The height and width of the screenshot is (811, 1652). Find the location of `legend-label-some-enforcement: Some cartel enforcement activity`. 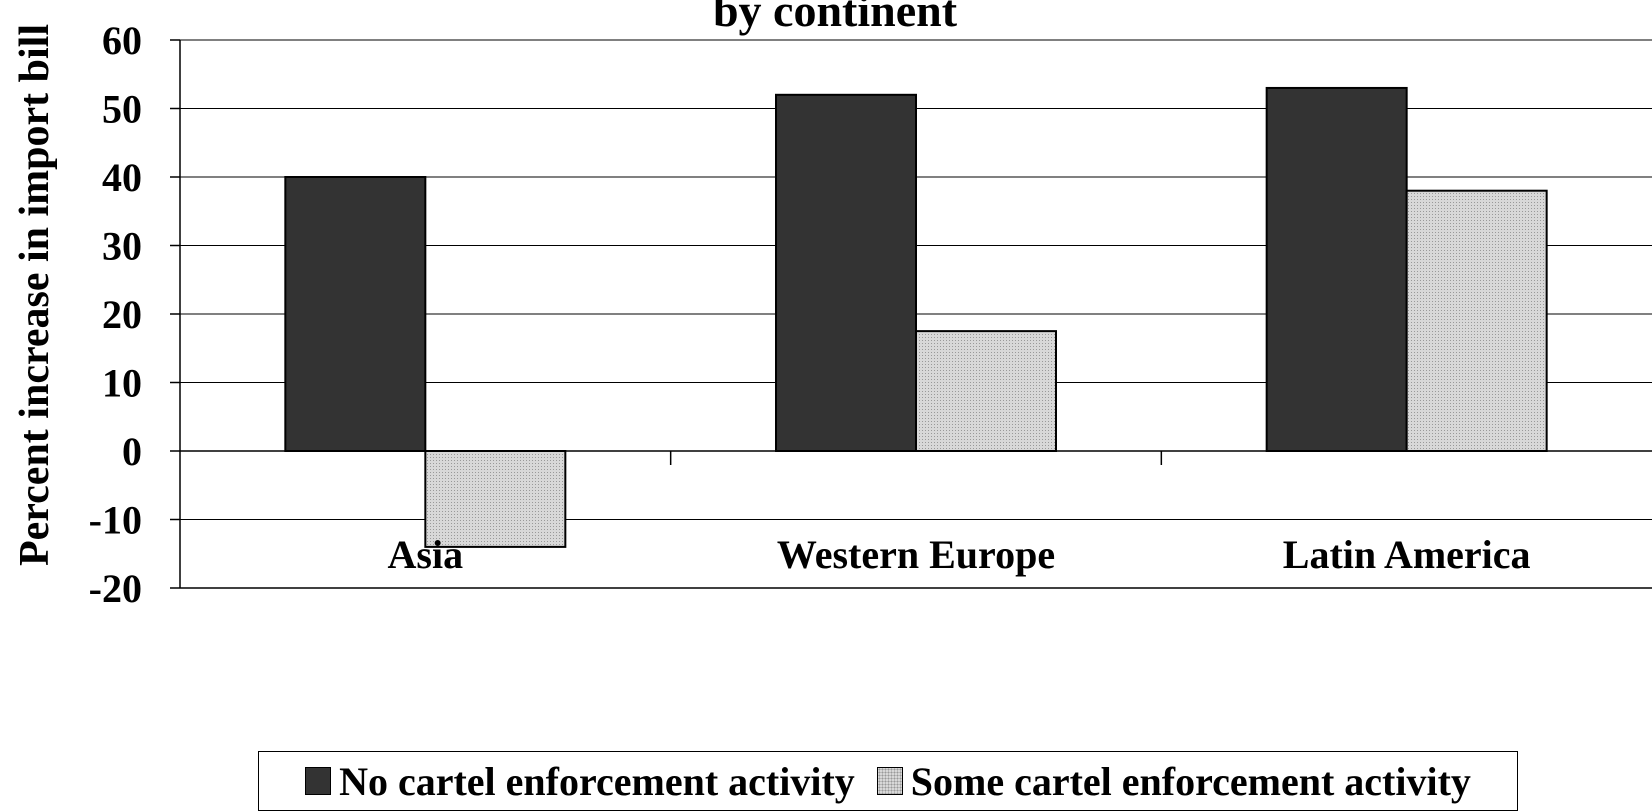

legend-label-some-enforcement: Some cartel enforcement activity is located at coordinates (1190, 781).